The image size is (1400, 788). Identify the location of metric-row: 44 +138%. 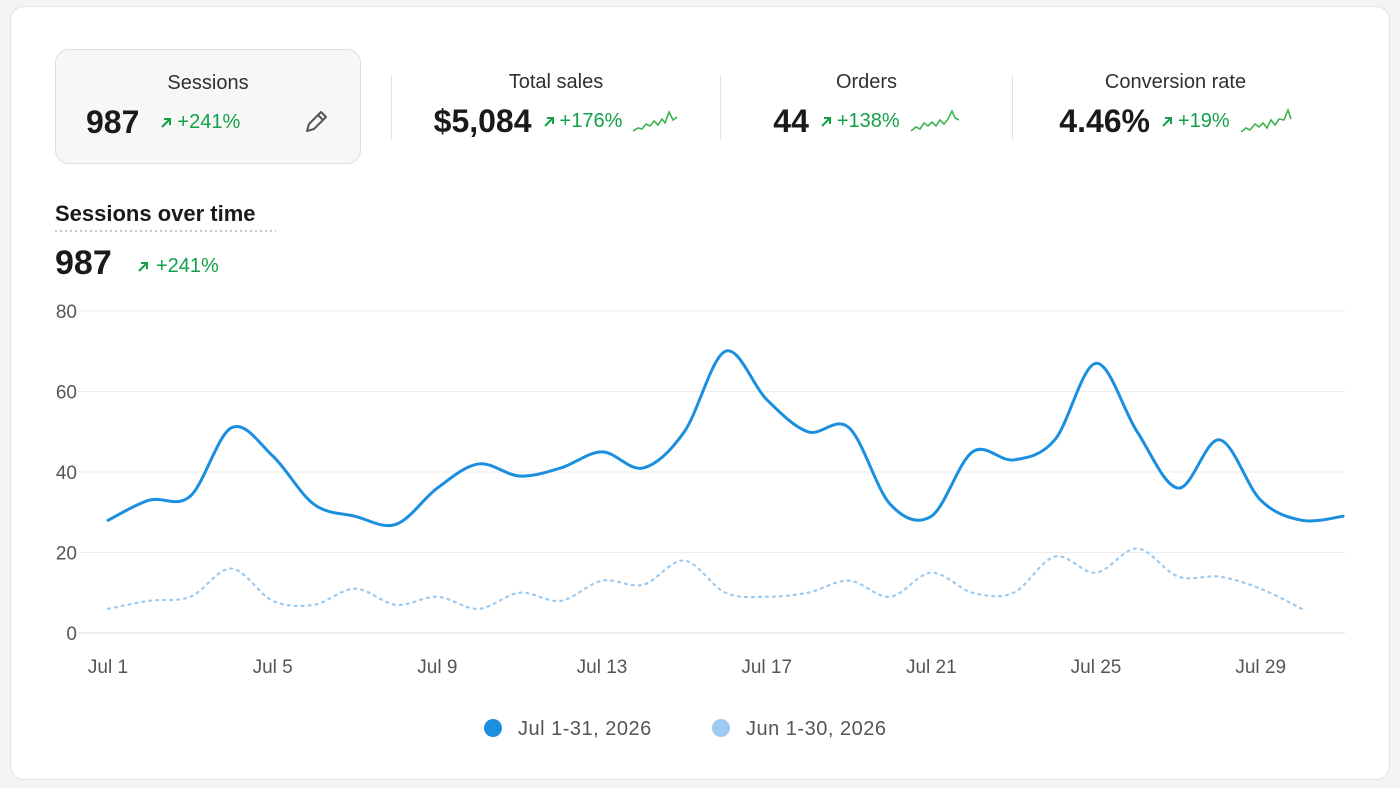
(866, 121).